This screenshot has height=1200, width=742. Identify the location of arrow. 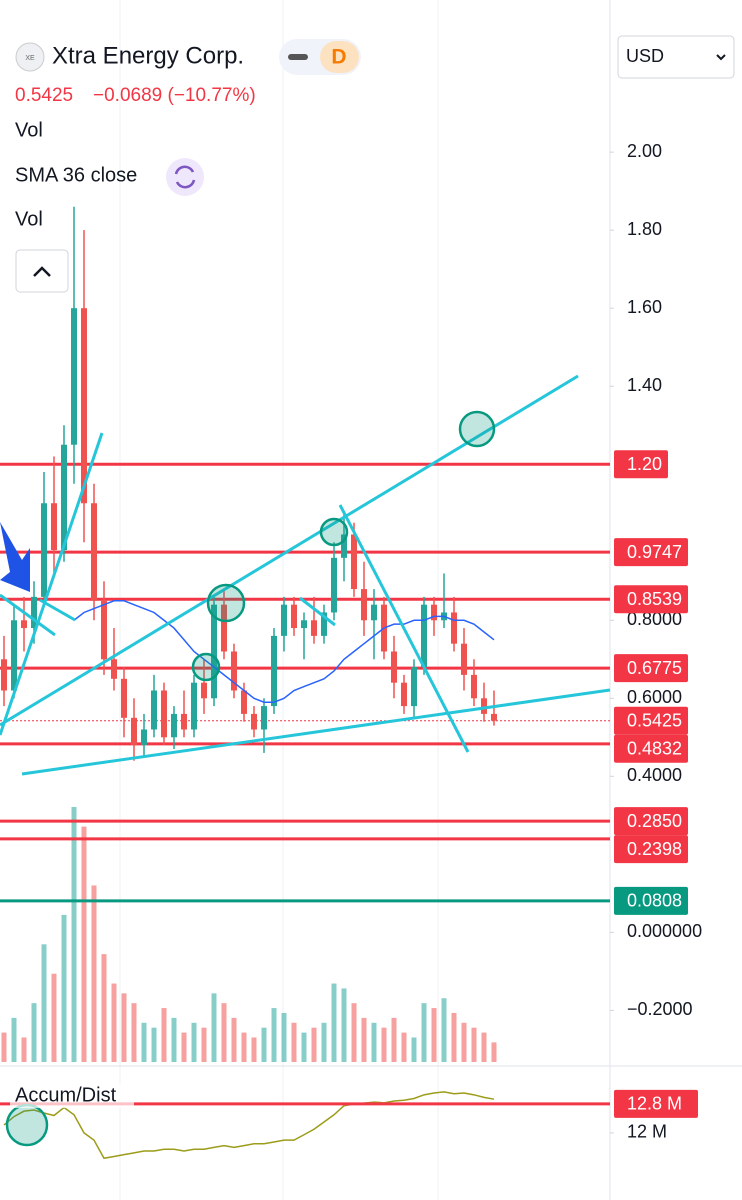
(15, 557).